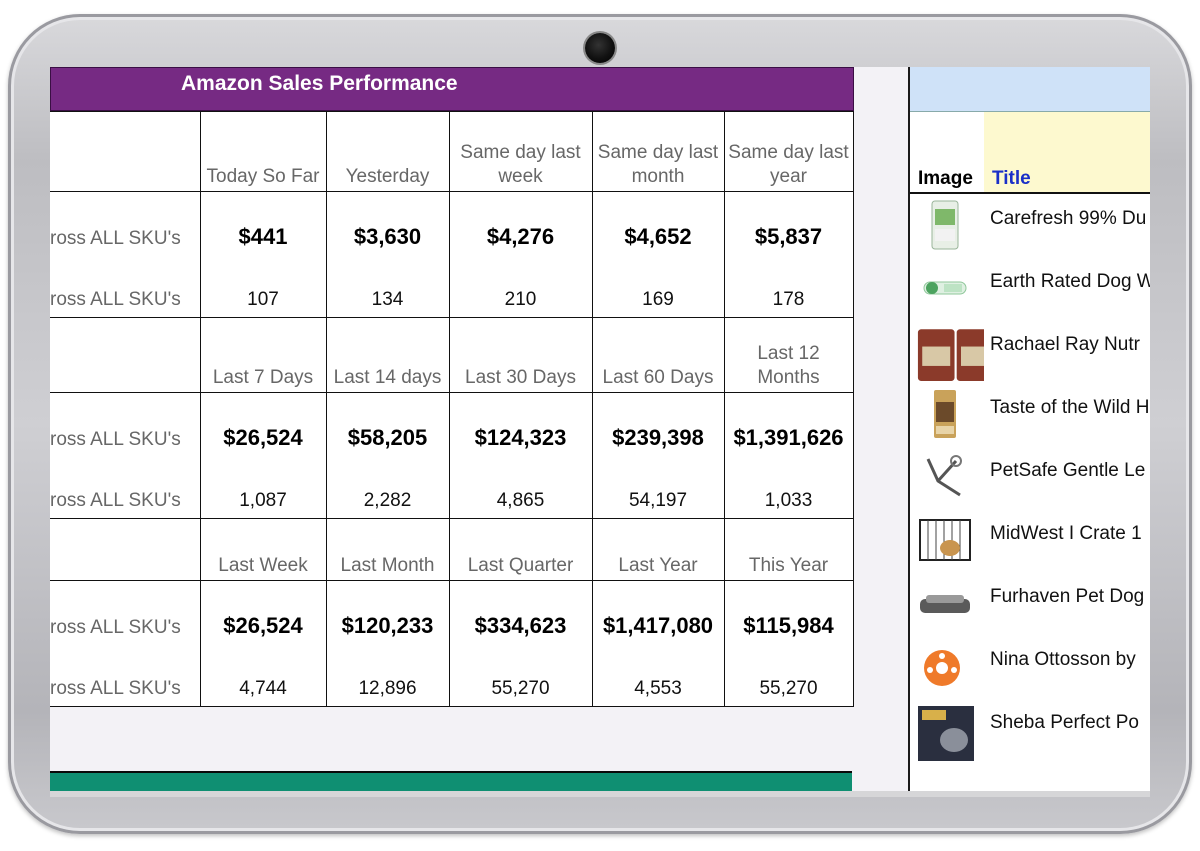 The height and width of the screenshot is (851, 1200). I want to click on period-header: Last 60 Days, so click(658, 377).